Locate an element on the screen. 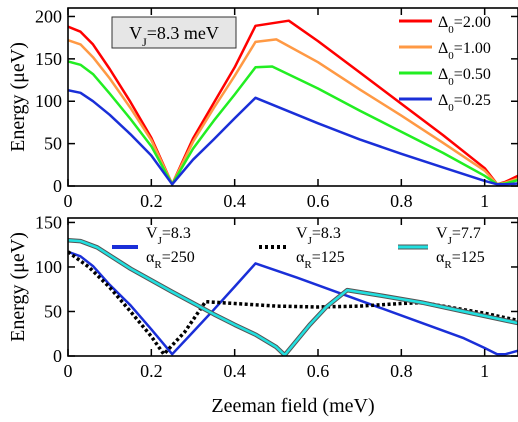  y-tick-label: 200 is located at coordinates (48, 16).